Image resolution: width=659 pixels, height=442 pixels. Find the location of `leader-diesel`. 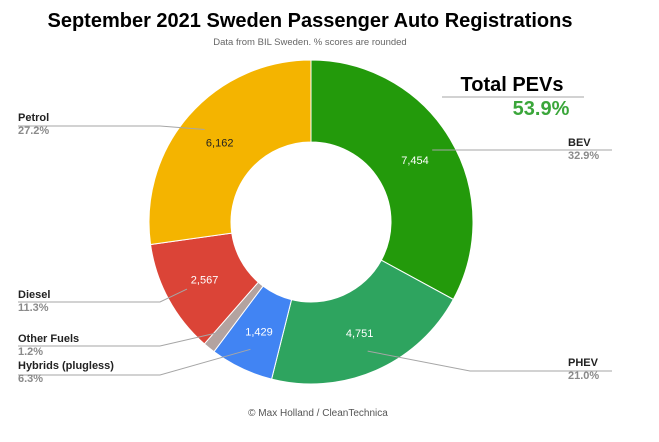

leader-diesel is located at coordinates (103, 295).